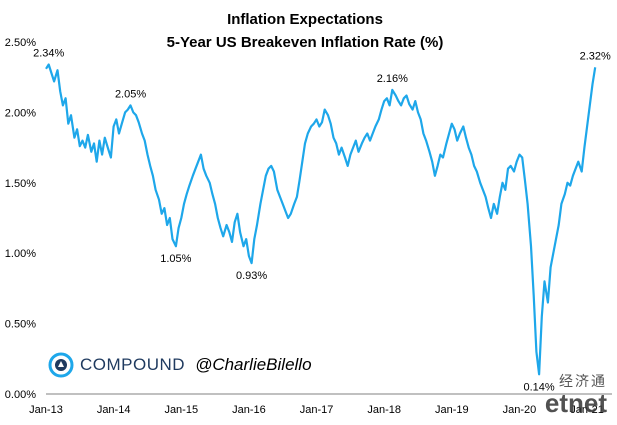 The image size is (617, 425). I want to click on data-label: 2.32%, so click(595, 56).